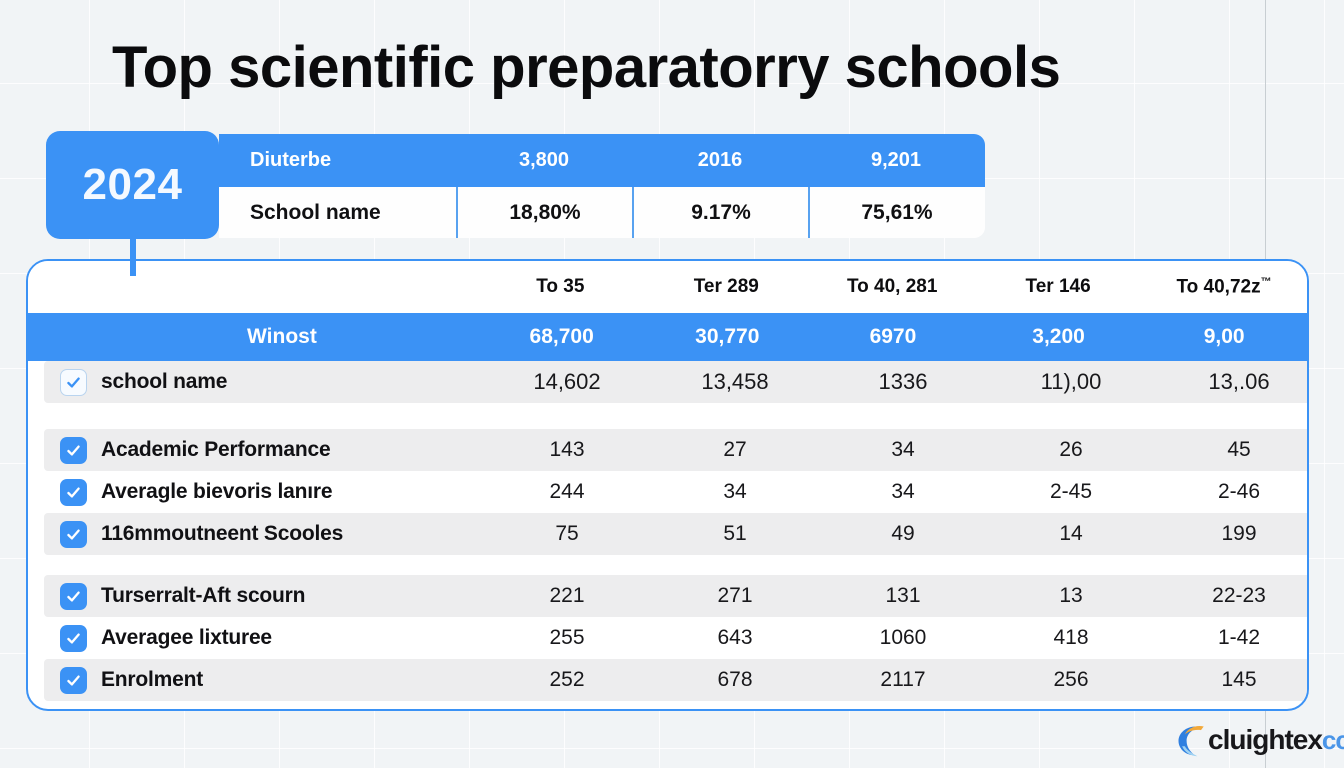 This screenshot has height=768, width=1344. Describe the element at coordinates (561, 336) in the screenshot. I see `highlight-row-value-1: 68,700` at that location.